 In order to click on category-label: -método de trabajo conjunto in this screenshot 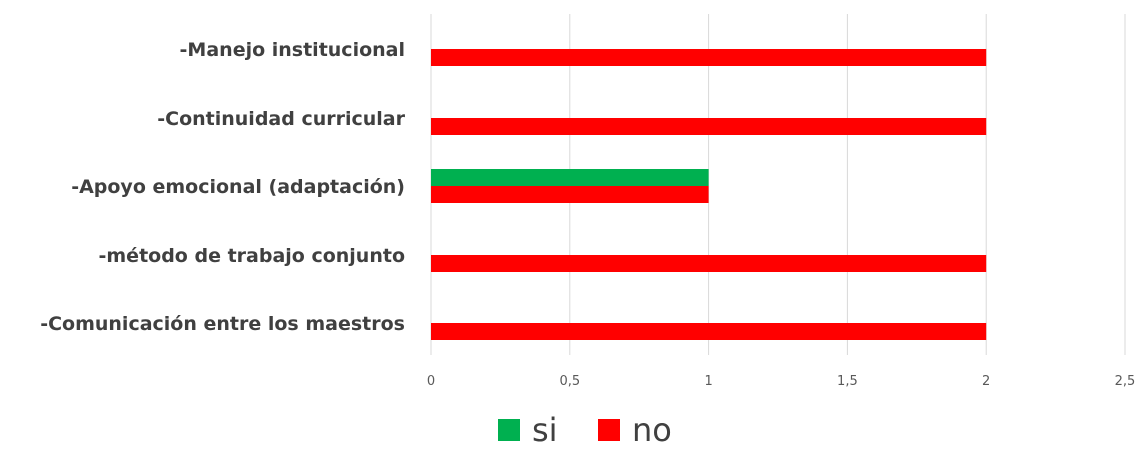, I will do `click(252, 256)`.